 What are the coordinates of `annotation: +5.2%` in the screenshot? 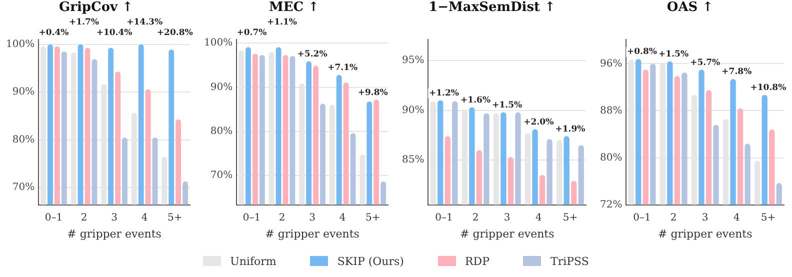 It's located at (312, 54).